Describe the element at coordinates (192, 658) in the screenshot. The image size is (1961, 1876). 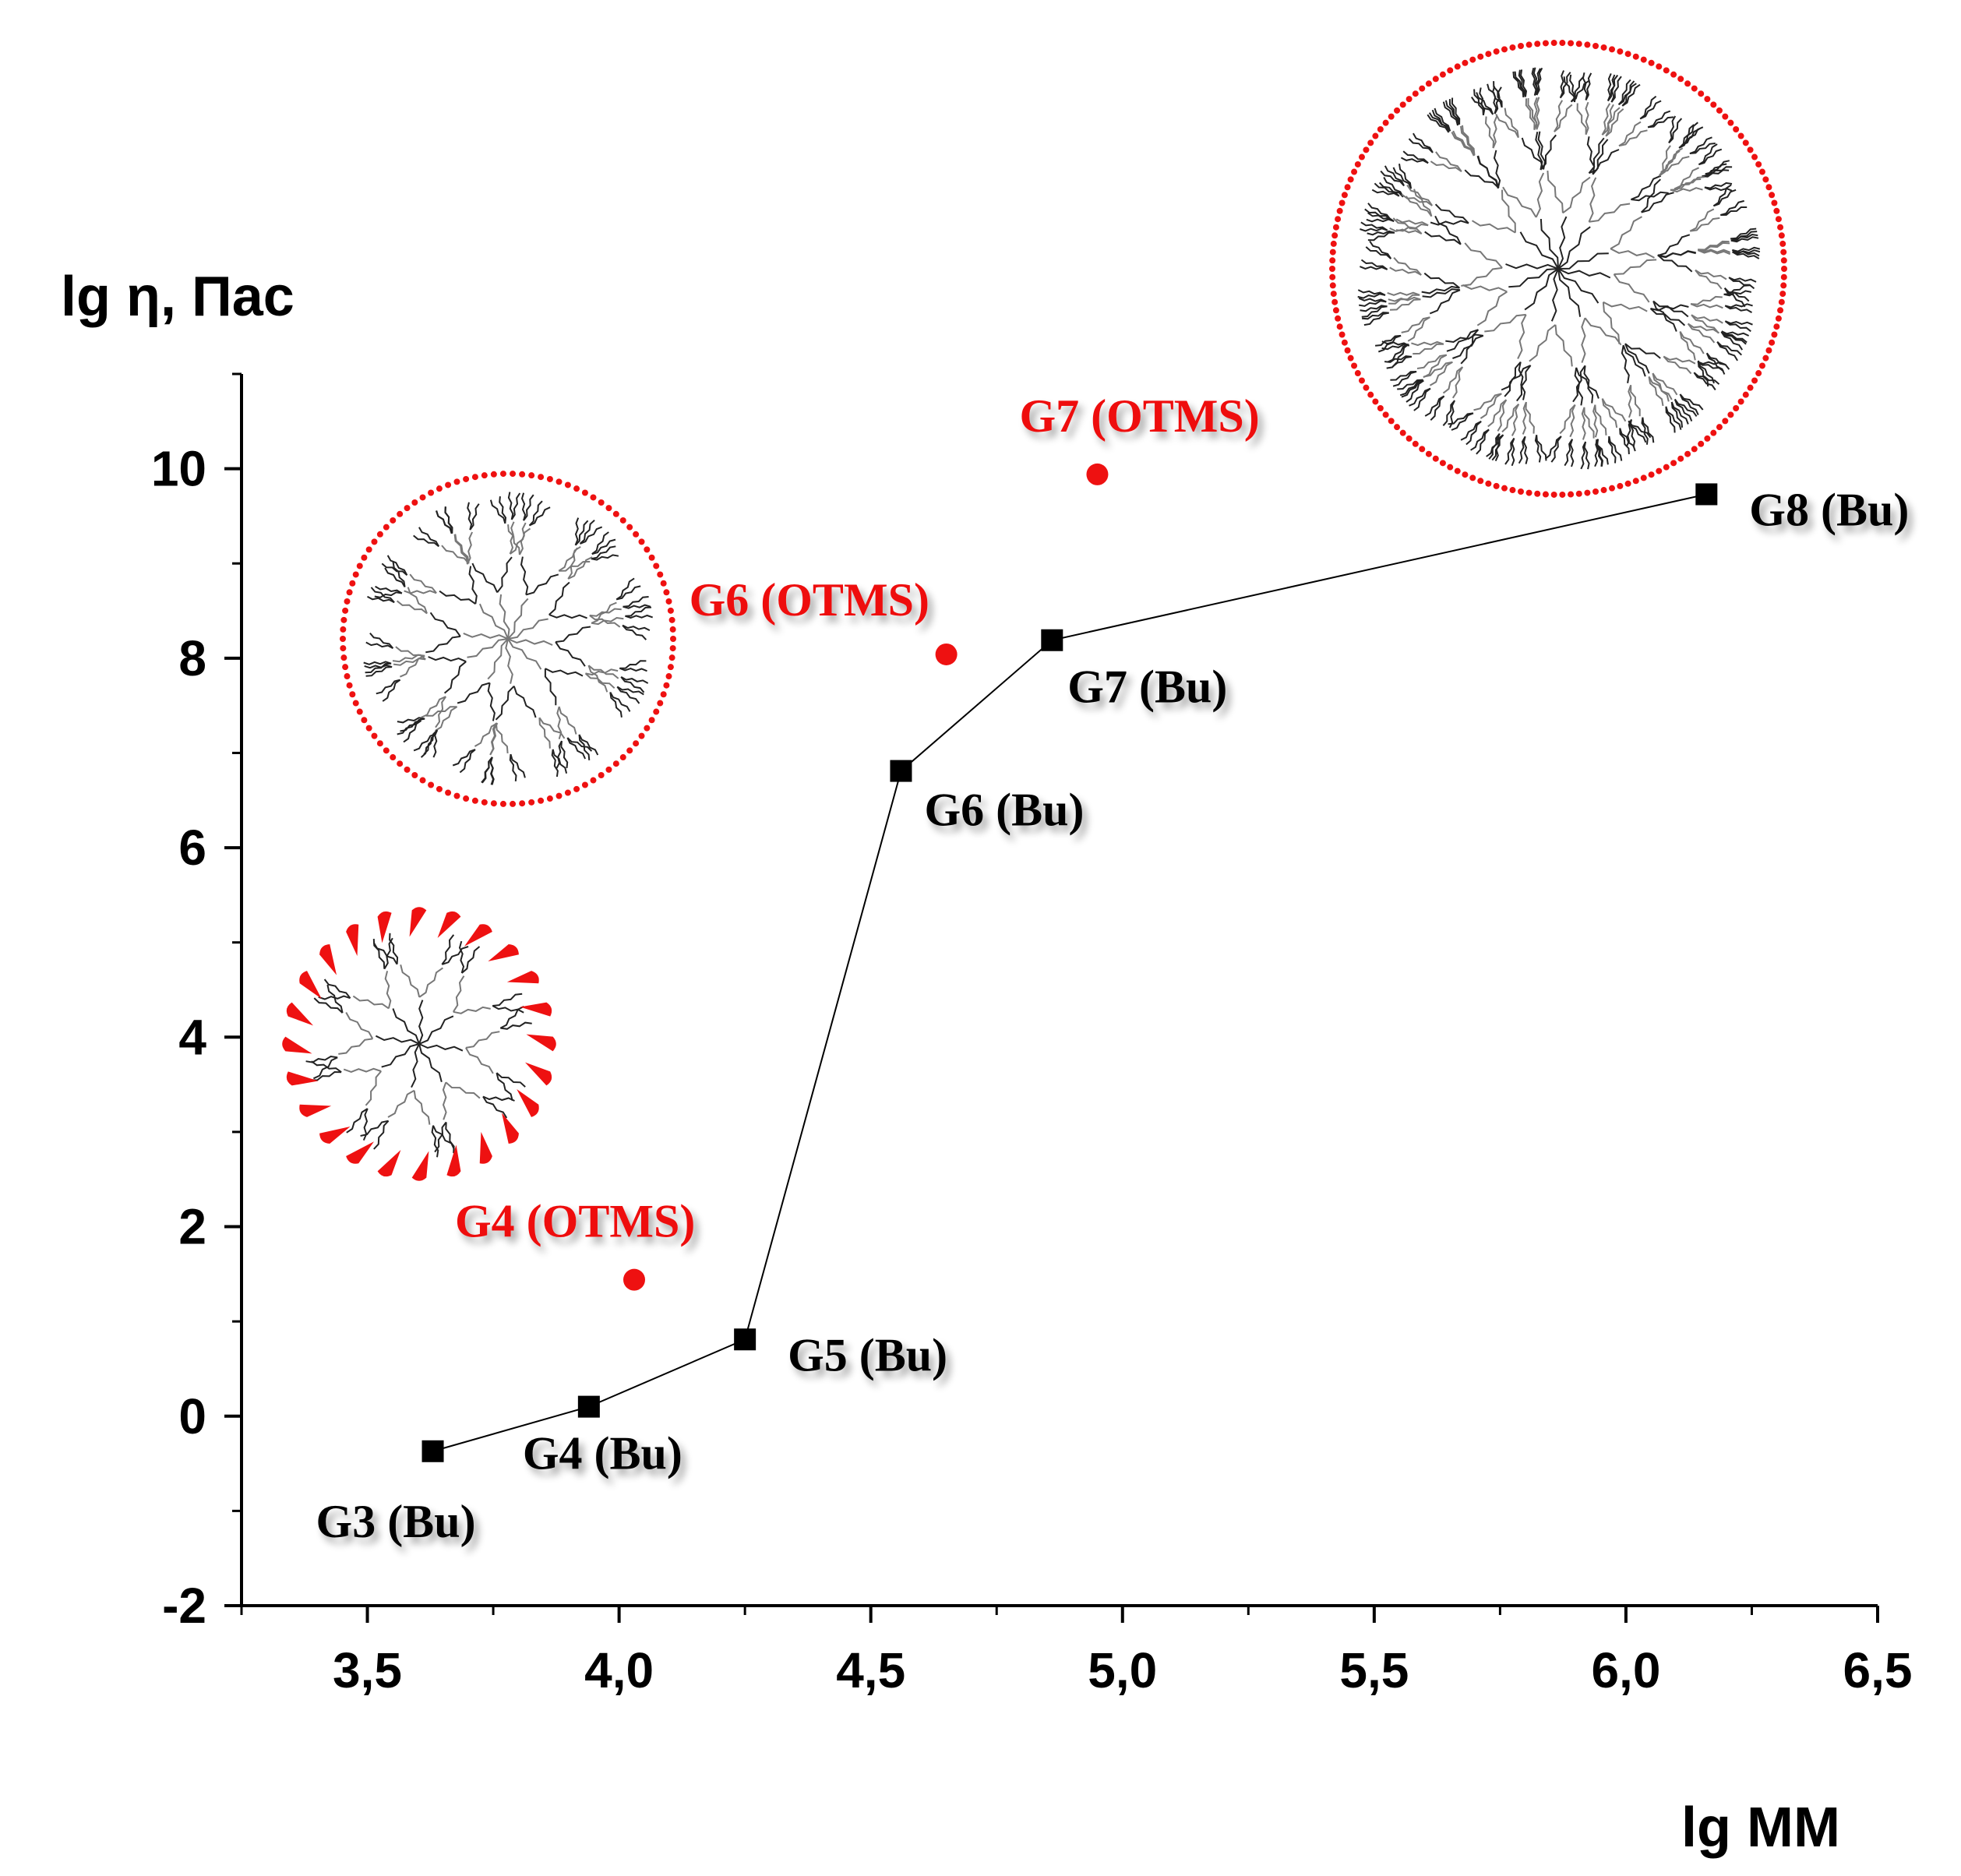
I see `y-tick-label: 8` at that location.